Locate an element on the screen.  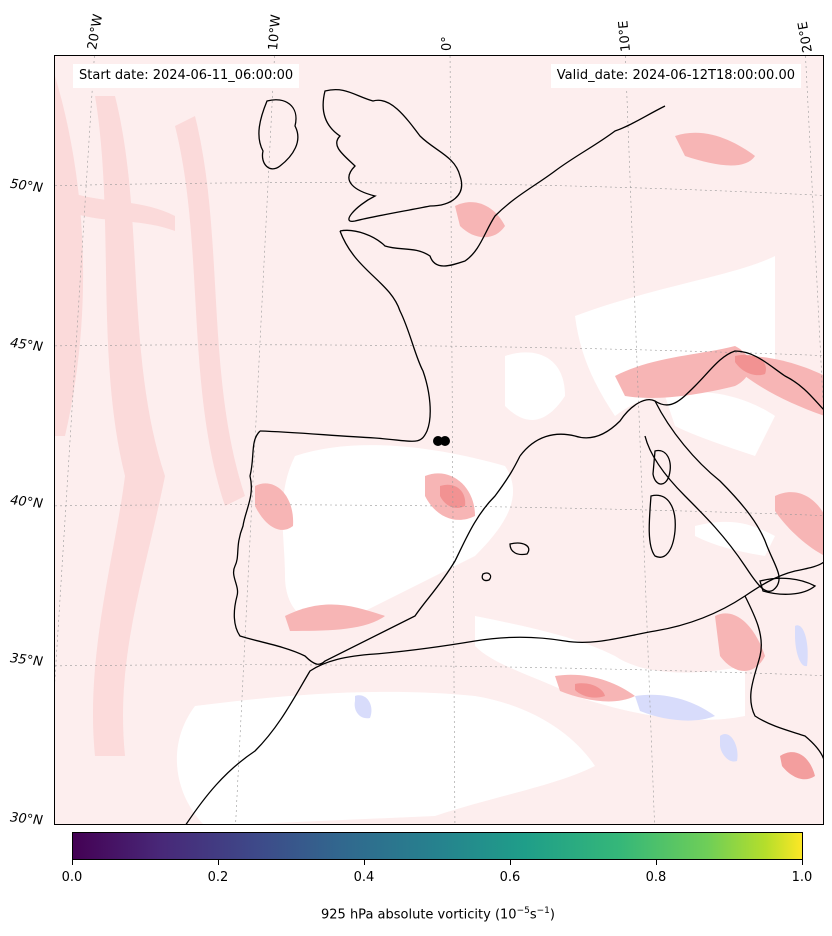
colorbar-tick-label: 0.0 is located at coordinates (72, 877).